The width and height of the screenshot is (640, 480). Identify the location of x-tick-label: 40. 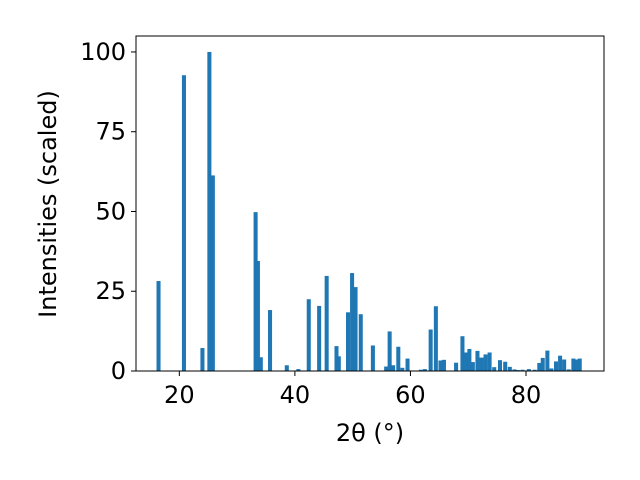
(295, 395).